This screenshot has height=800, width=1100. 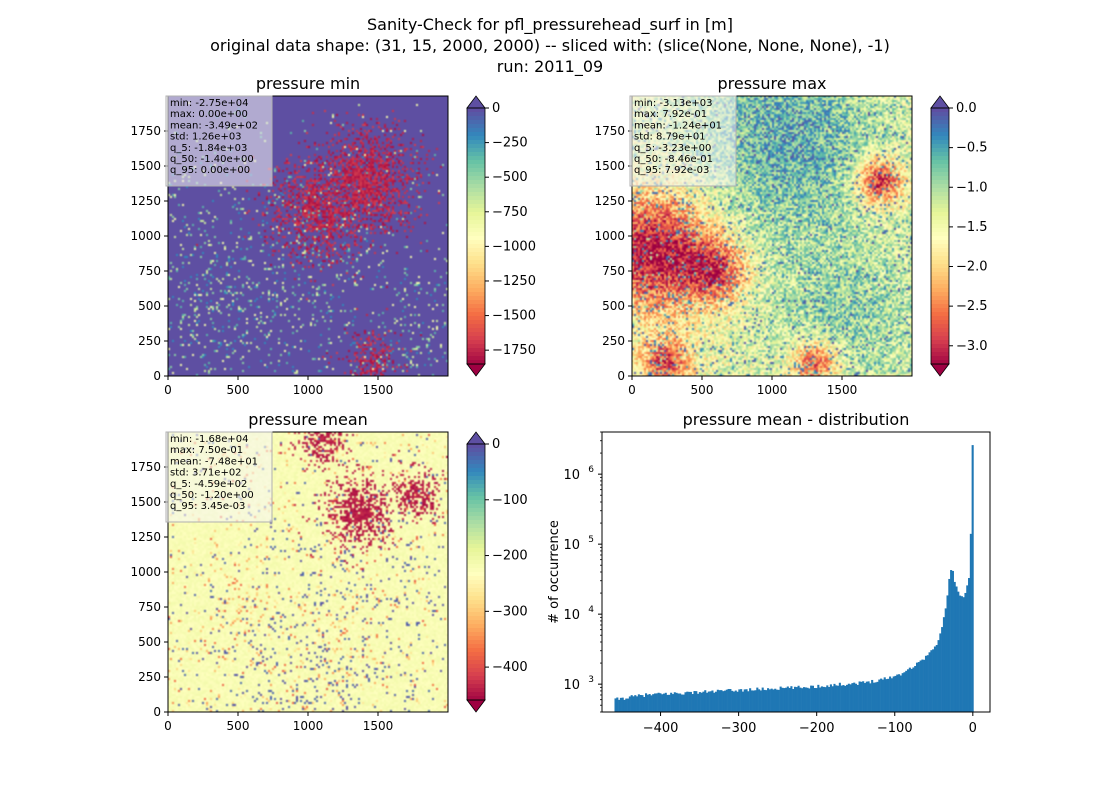 What do you see at coordinates (510, 177) in the screenshot?
I see `colorbar-tick-label: −500` at bounding box center [510, 177].